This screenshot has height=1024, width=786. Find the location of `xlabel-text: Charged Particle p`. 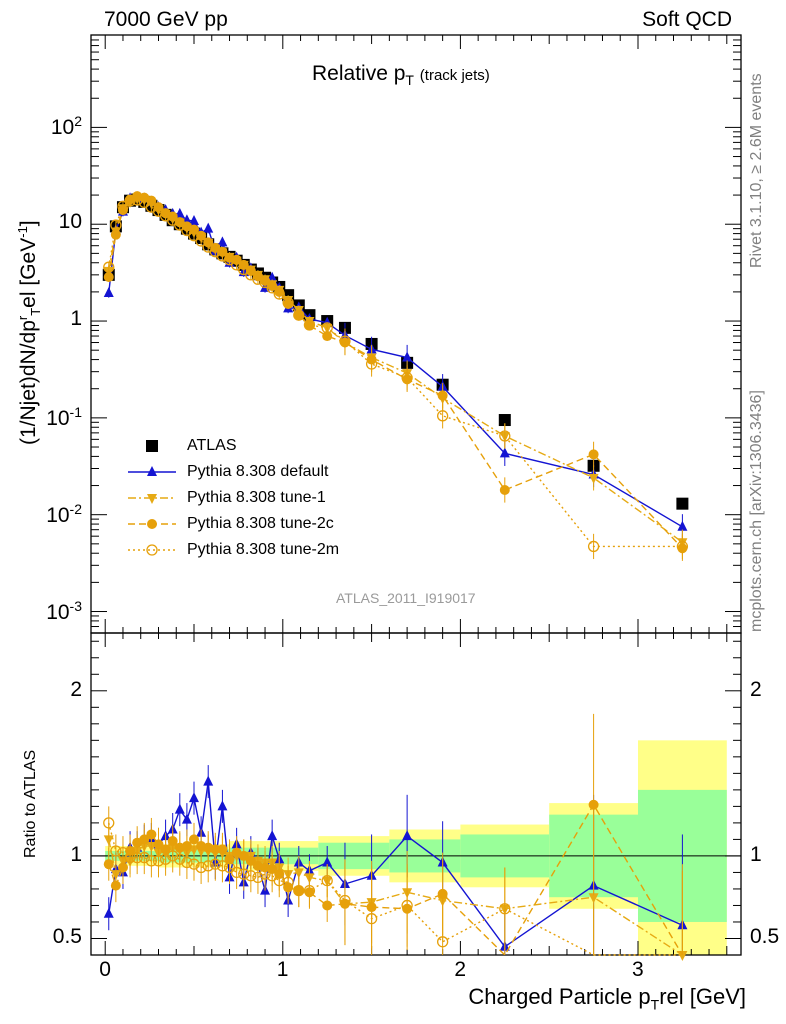

xlabel-text: Charged Particle p is located at coordinates (559, 996).